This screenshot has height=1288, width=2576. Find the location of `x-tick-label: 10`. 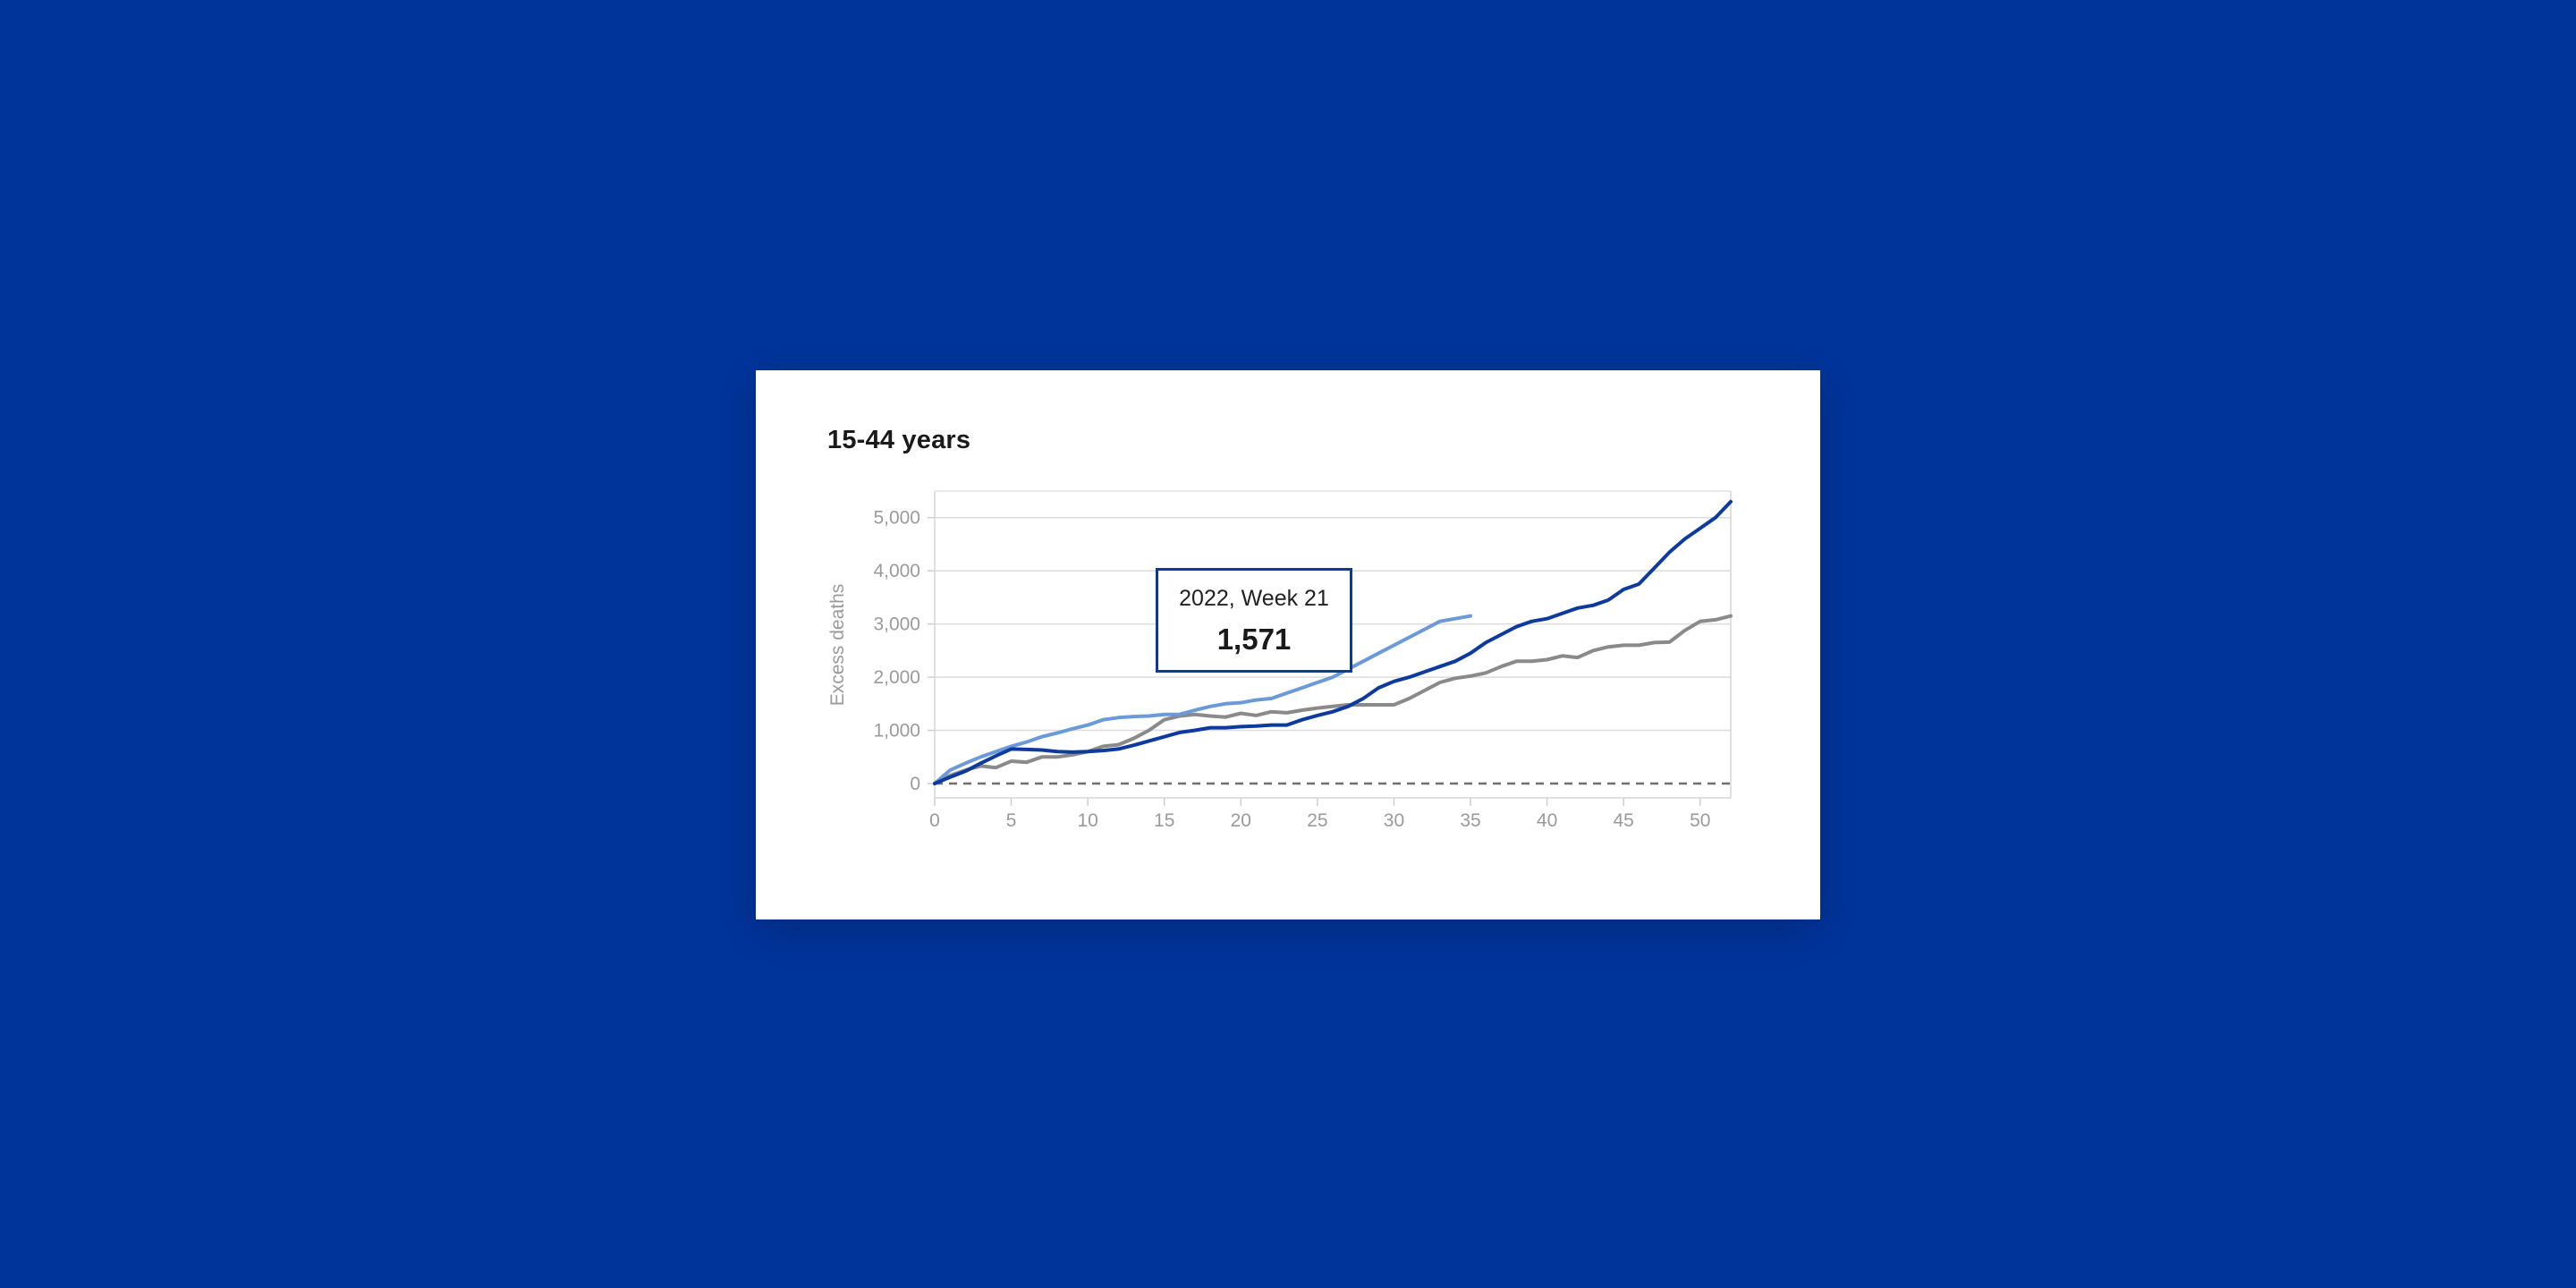

x-tick-label: 10 is located at coordinates (1087, 820).